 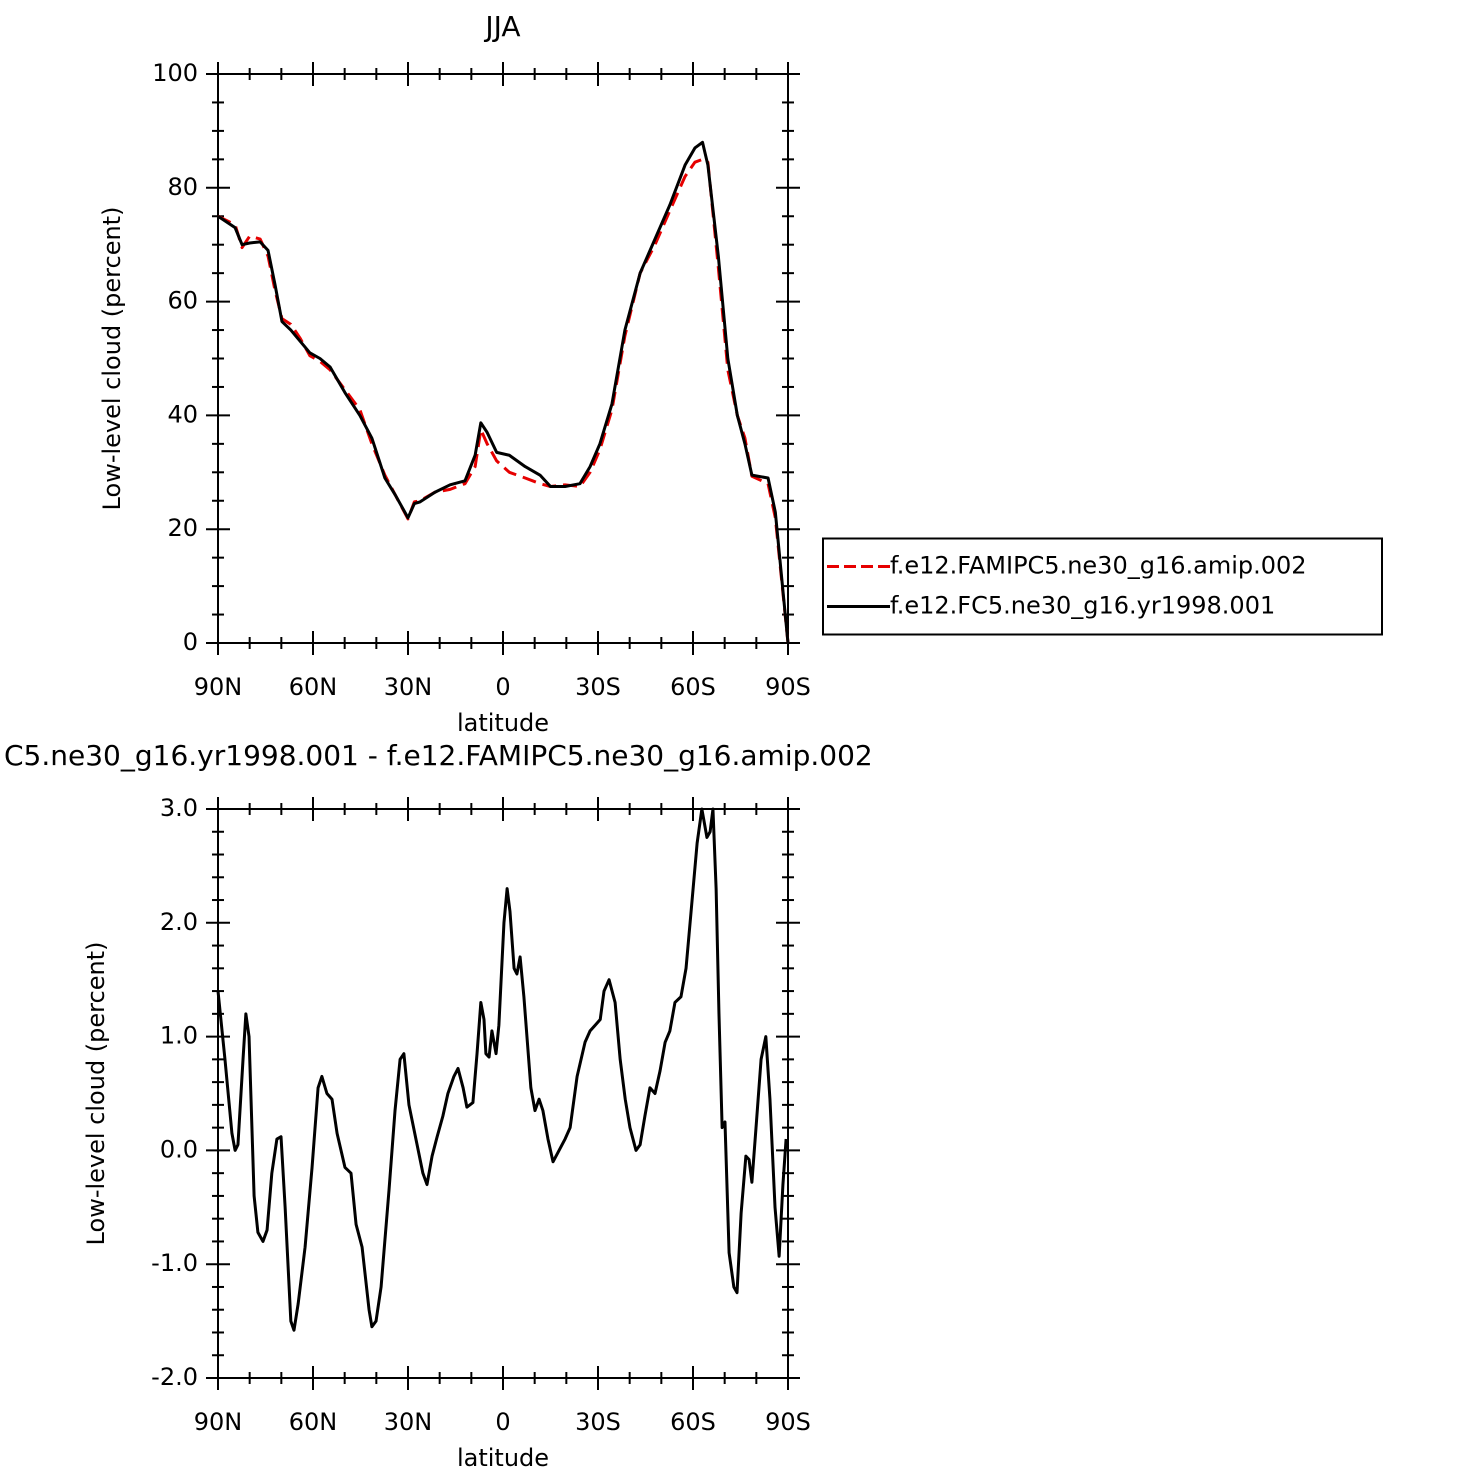 What do you see at coordinates (501, 26) in the screenshot?
I see `chart-title: JJA` at bounding box center [501, 26].